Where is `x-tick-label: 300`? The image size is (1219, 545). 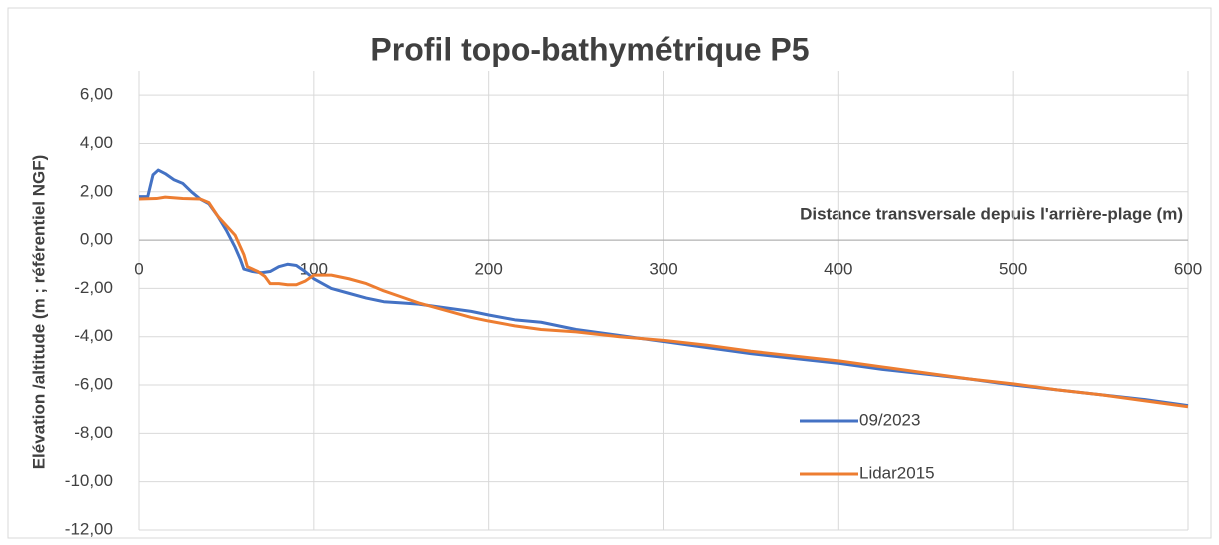 x-tick-label: 300 is located at coordinates (663, 269).